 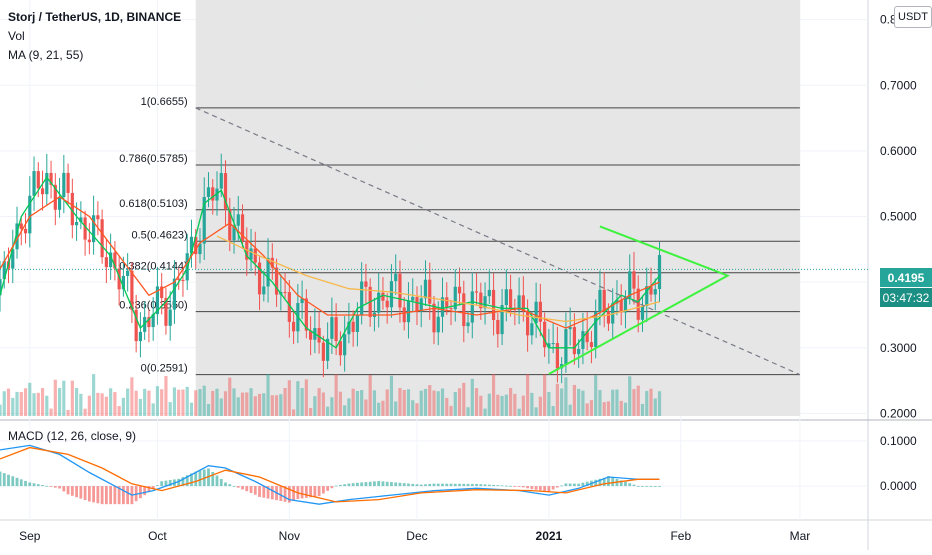 What do you see at coordinates (72, 436) in the screenshot?
I see `macd-legend: MACD (12, 26, close, 9)` at bounding box center [72, 436].